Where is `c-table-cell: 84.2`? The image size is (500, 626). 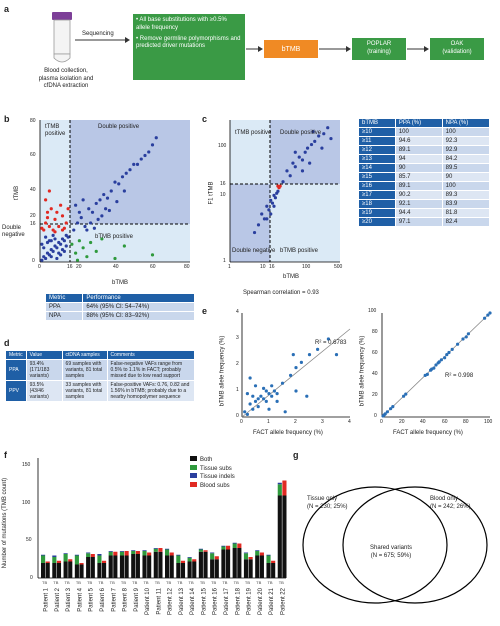
c-table-cell: 84.2 is located at coordinates (466, 159).